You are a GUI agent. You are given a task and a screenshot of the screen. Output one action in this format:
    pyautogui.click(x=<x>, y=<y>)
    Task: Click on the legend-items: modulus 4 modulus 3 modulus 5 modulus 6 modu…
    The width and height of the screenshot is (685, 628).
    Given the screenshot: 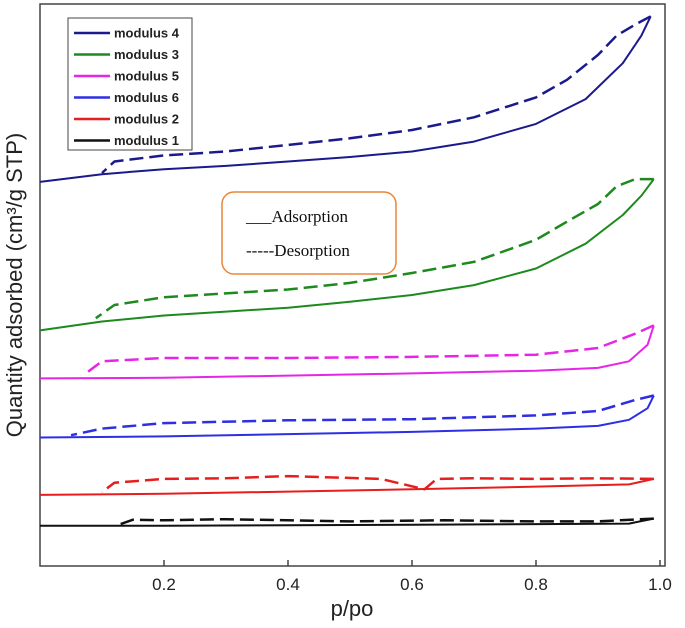 What is the action you would take?
    pyautogui.click(x=127, y=87)
    